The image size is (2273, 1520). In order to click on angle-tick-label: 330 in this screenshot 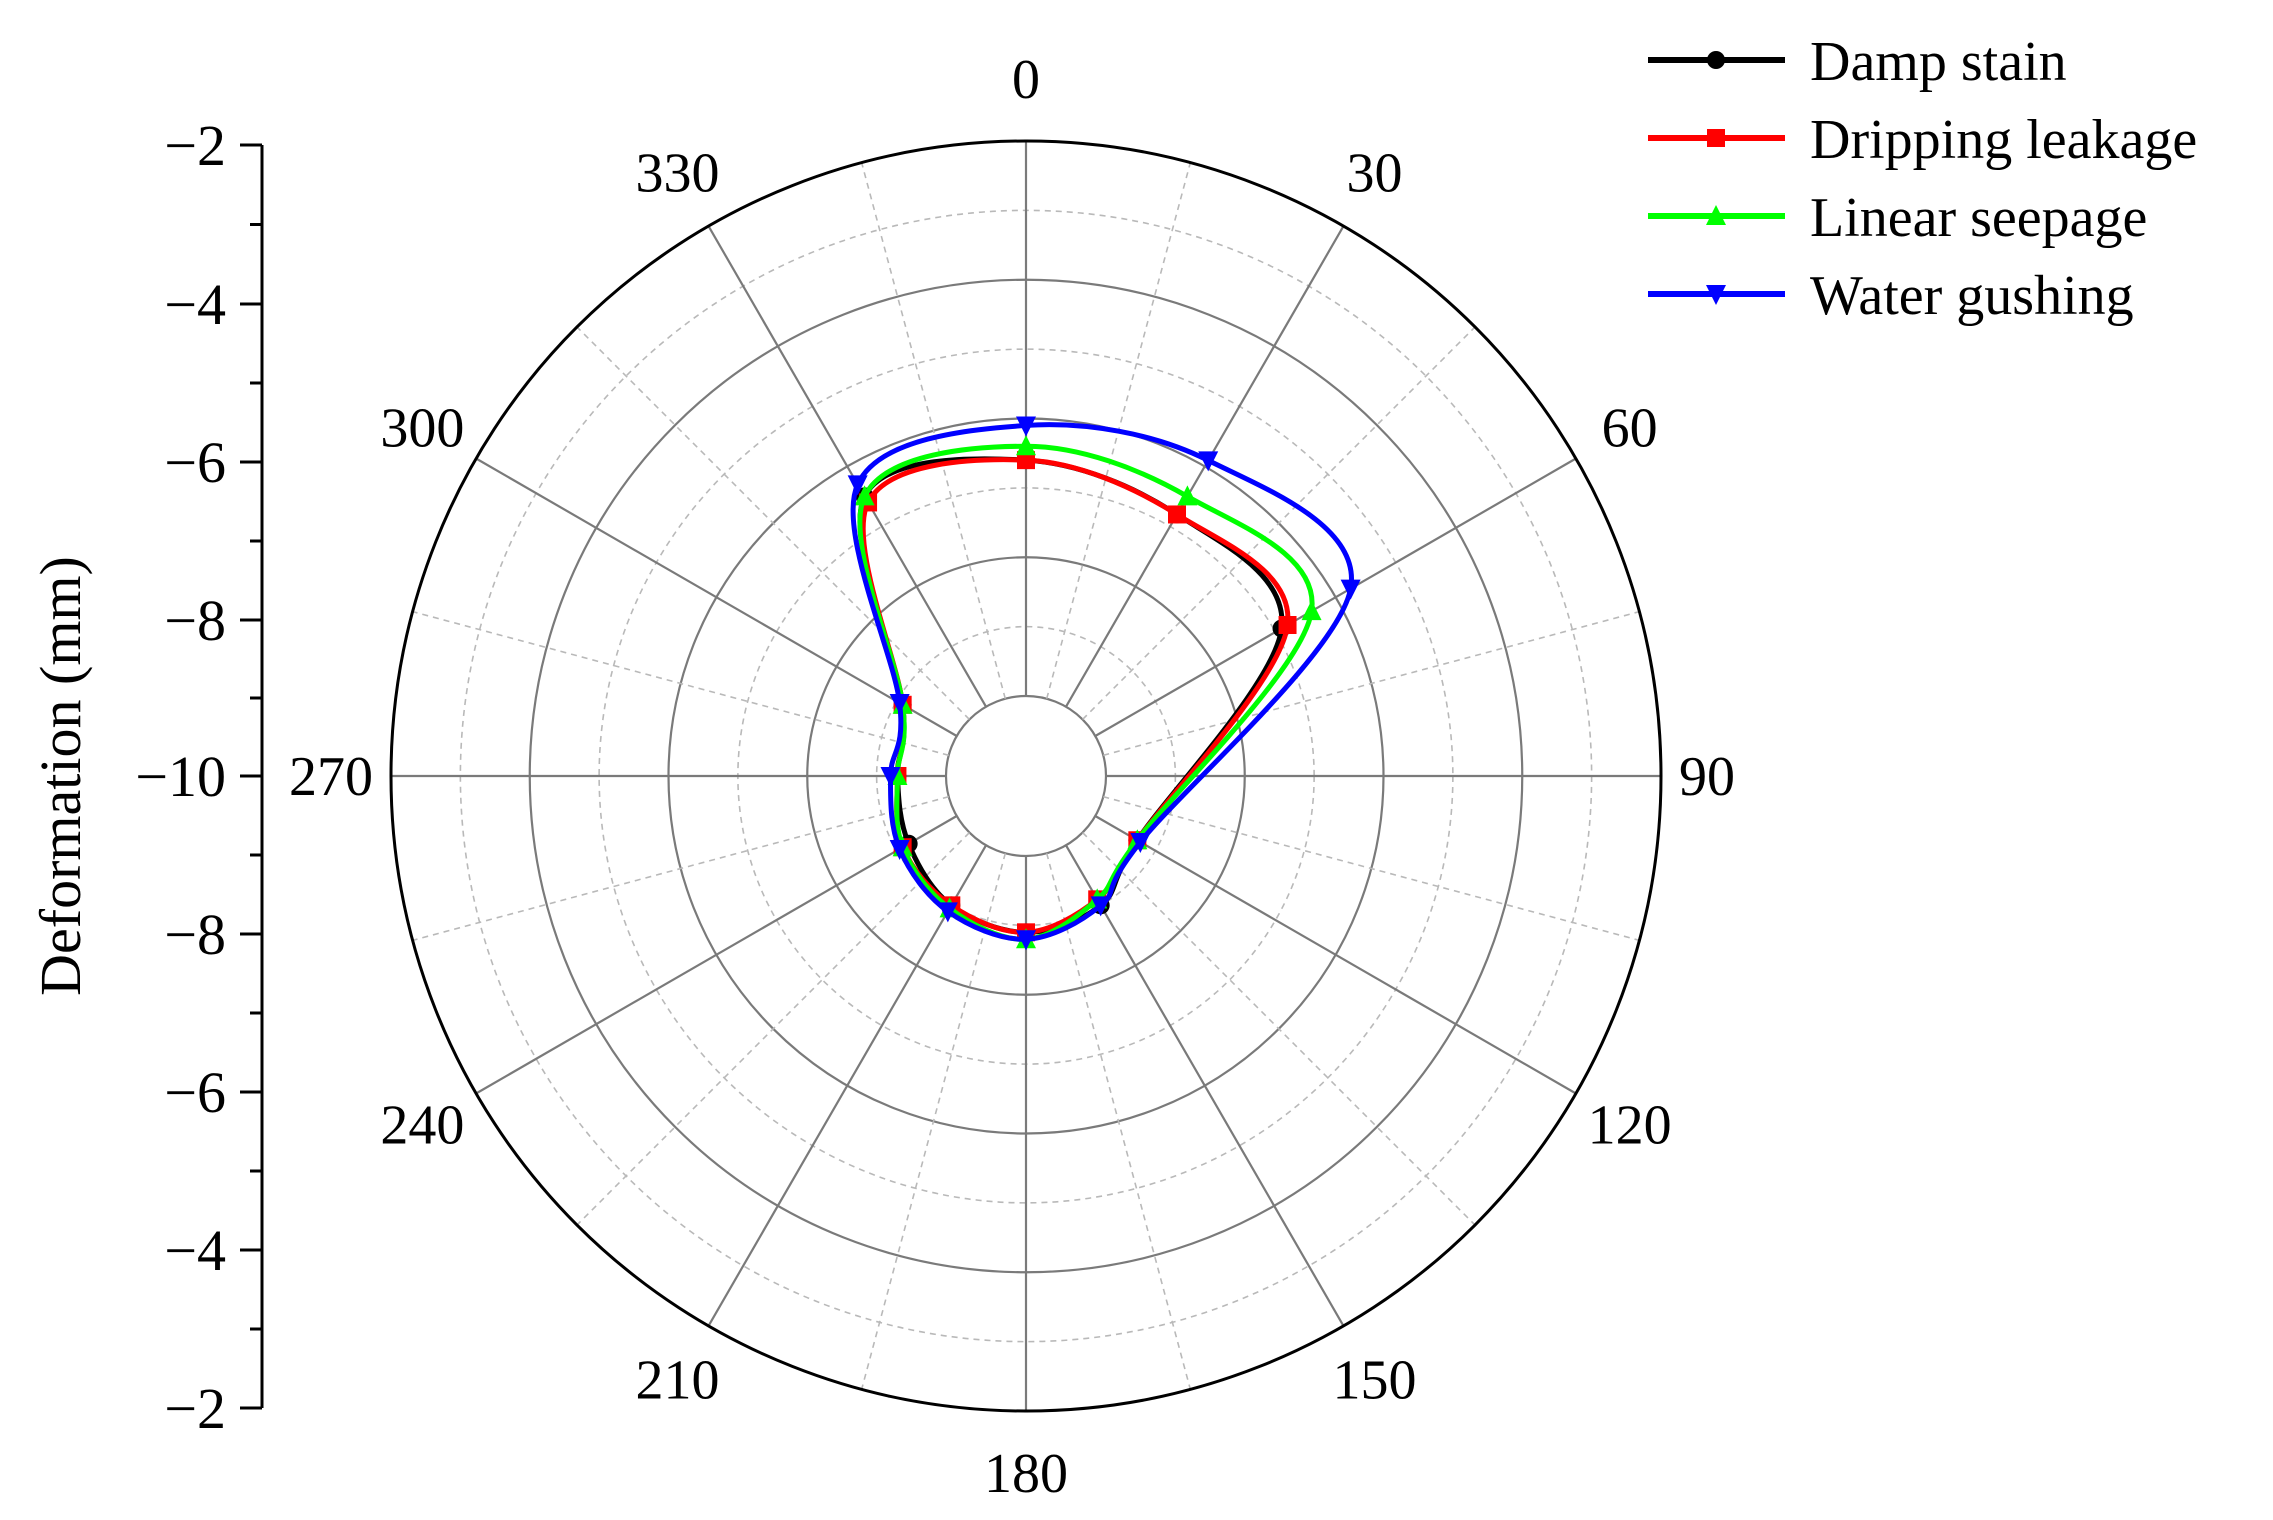, I will do `click(678, 173)`.